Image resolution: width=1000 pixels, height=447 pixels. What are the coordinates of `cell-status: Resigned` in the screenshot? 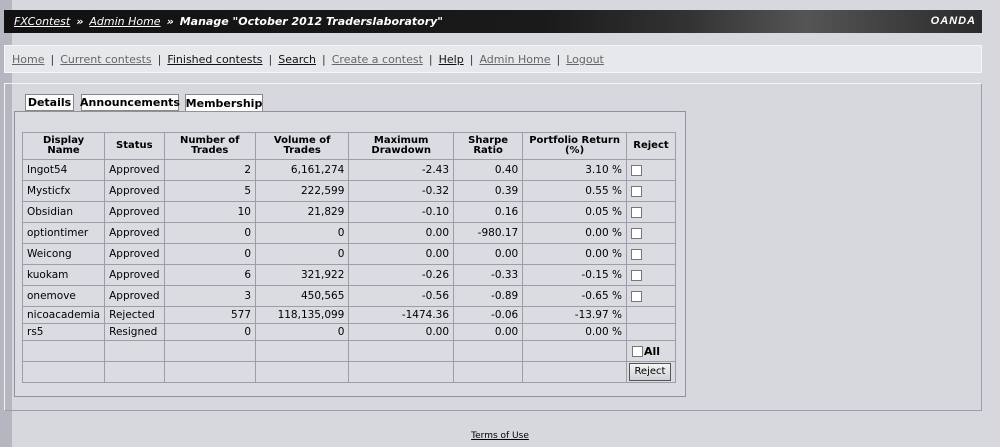 It's located at (134, 332).